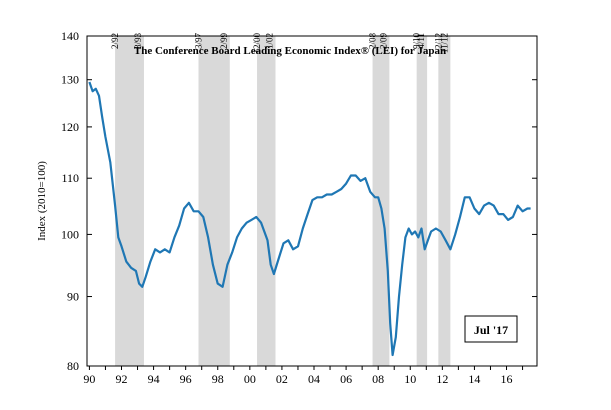  I want to click on x-tick-label: 06, so click(346, 379).